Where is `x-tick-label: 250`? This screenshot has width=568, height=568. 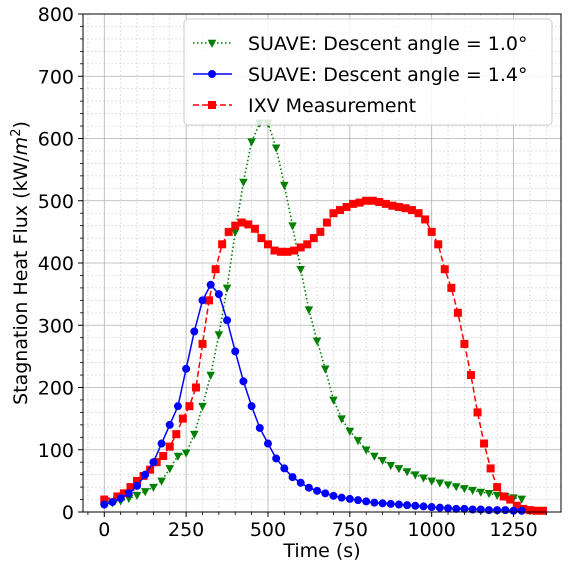 x-tick-label: 250 is located at coordinates (186, 530).